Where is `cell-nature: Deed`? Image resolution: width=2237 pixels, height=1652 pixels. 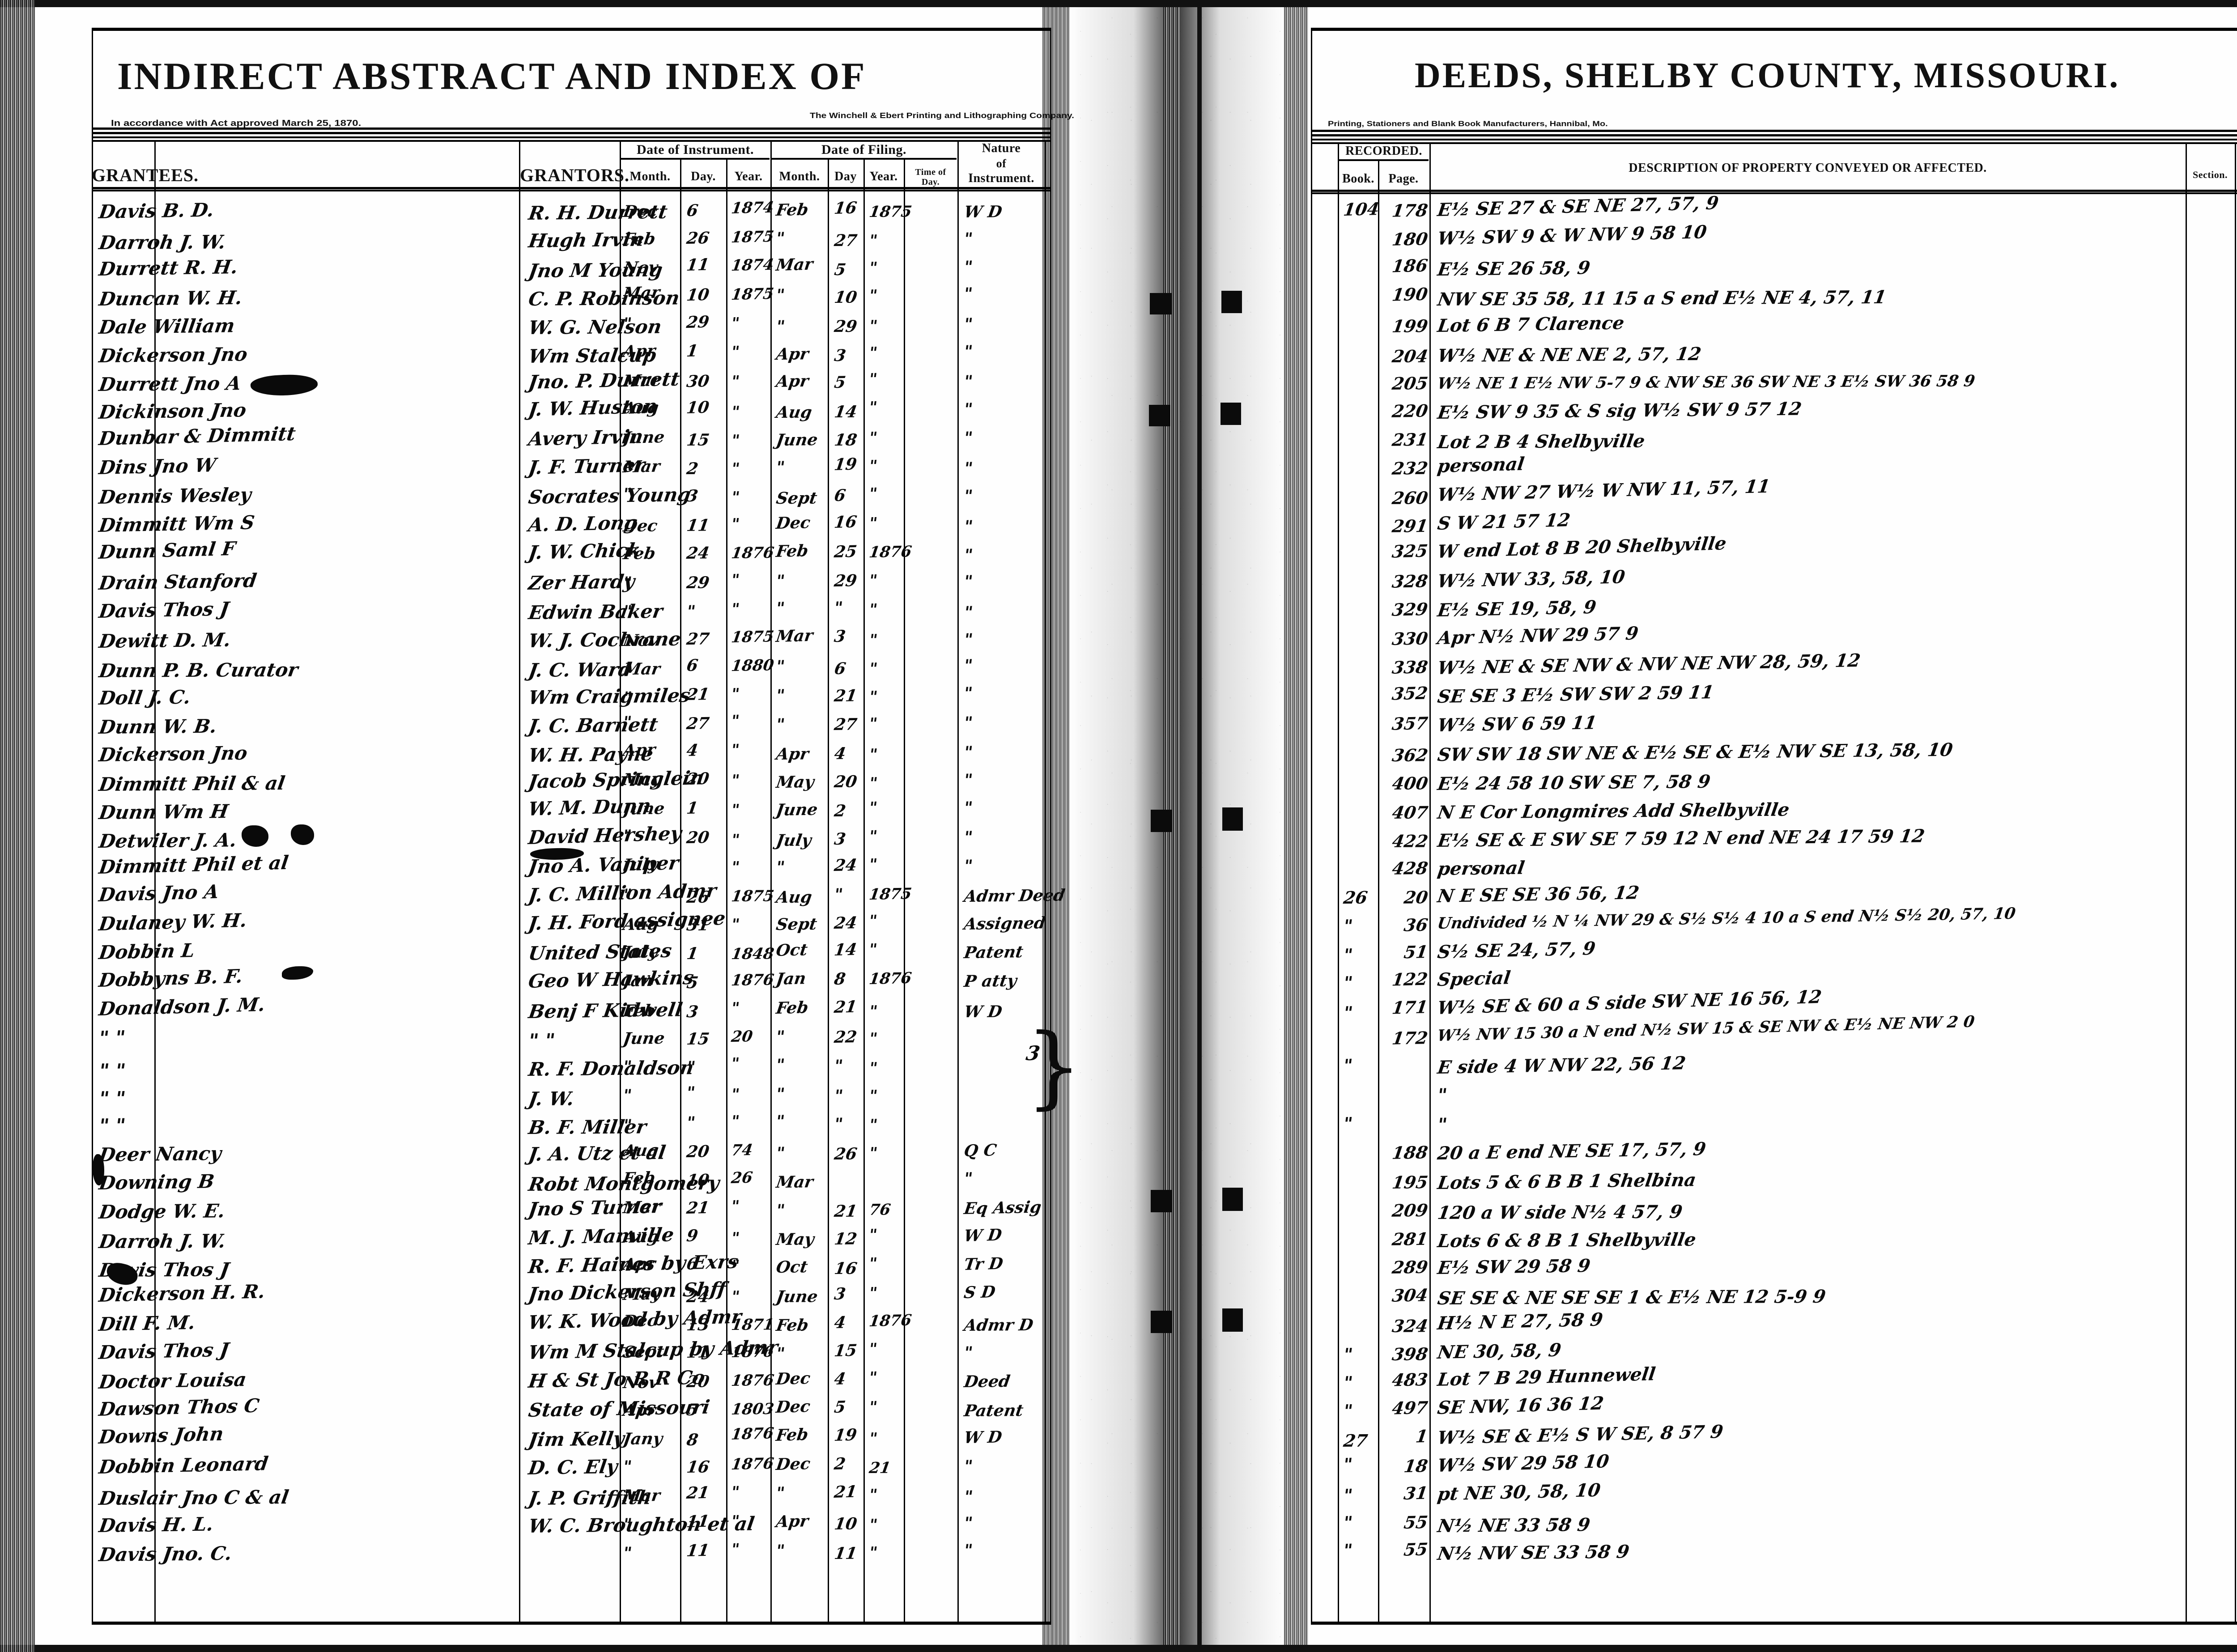 cell-nature: Deed is located at coordinates (987, 1382).